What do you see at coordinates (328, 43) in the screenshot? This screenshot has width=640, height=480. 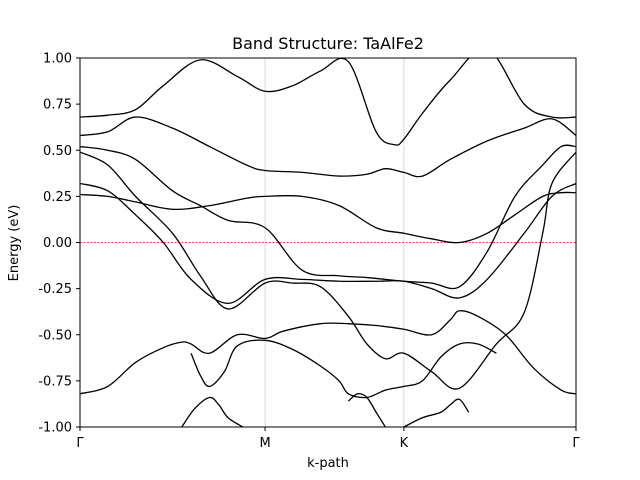 I see `chart-title: Band Structure: TaAlFe2` at bounding box center [328, 43].